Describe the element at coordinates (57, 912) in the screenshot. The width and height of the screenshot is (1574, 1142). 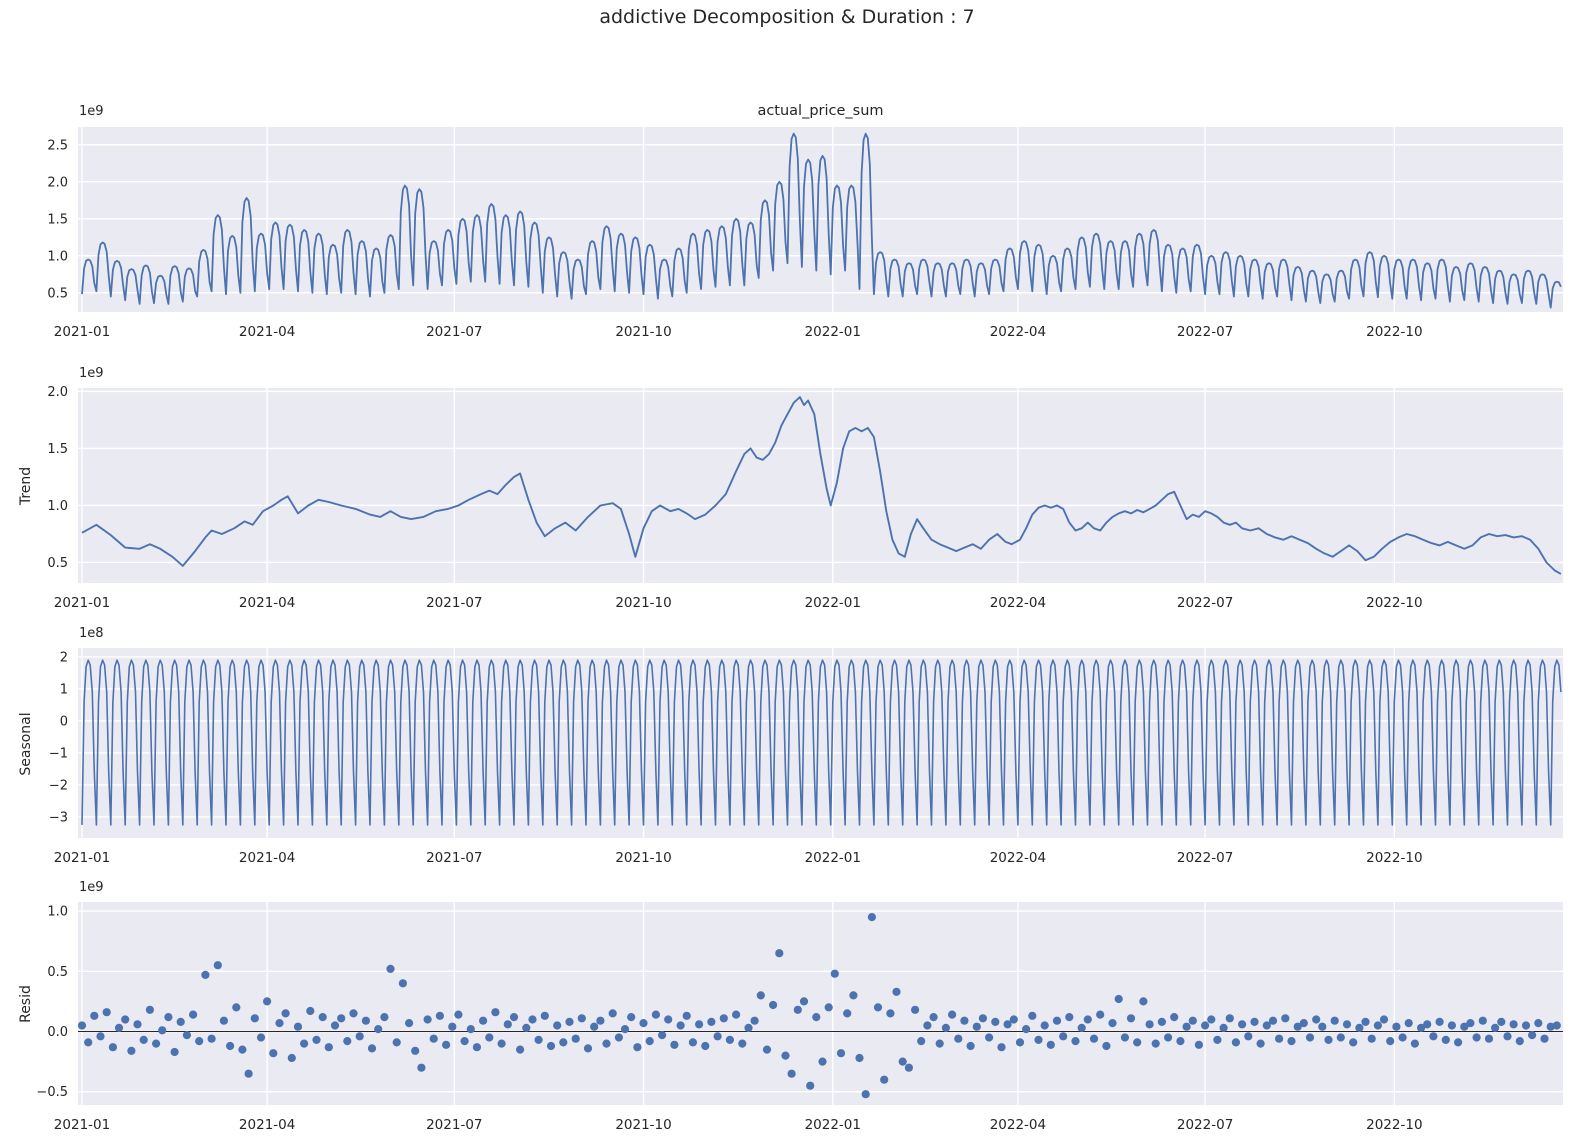
I see `resid-y-tick-label: 1.0` at that location.